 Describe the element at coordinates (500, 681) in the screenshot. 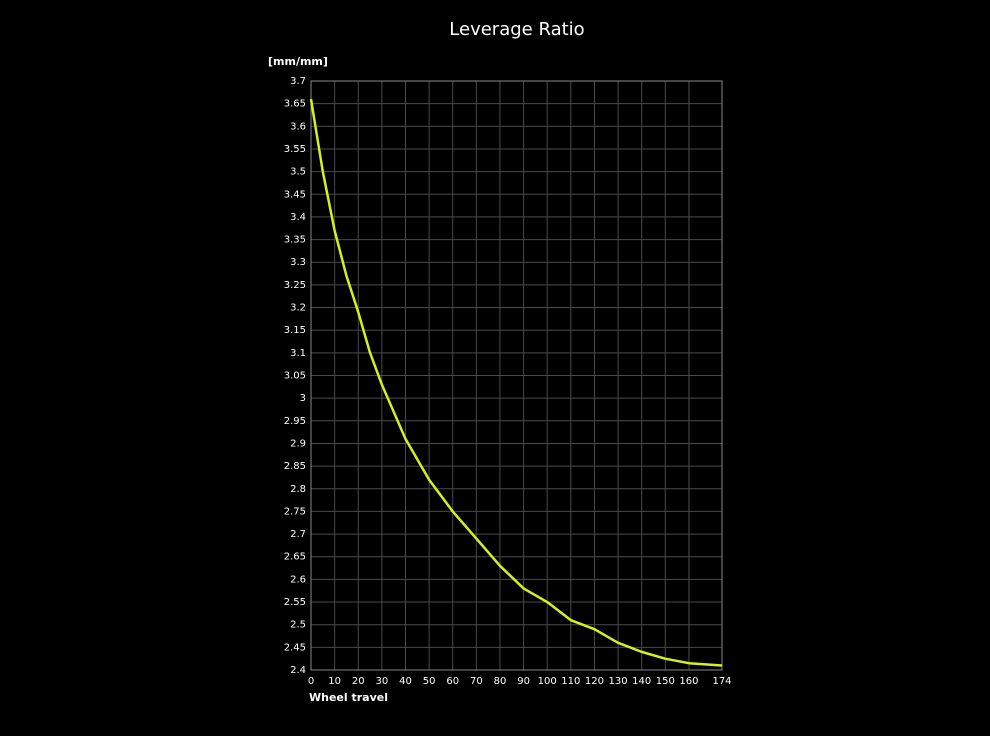

I see `x-tick-label: 80` at that location.